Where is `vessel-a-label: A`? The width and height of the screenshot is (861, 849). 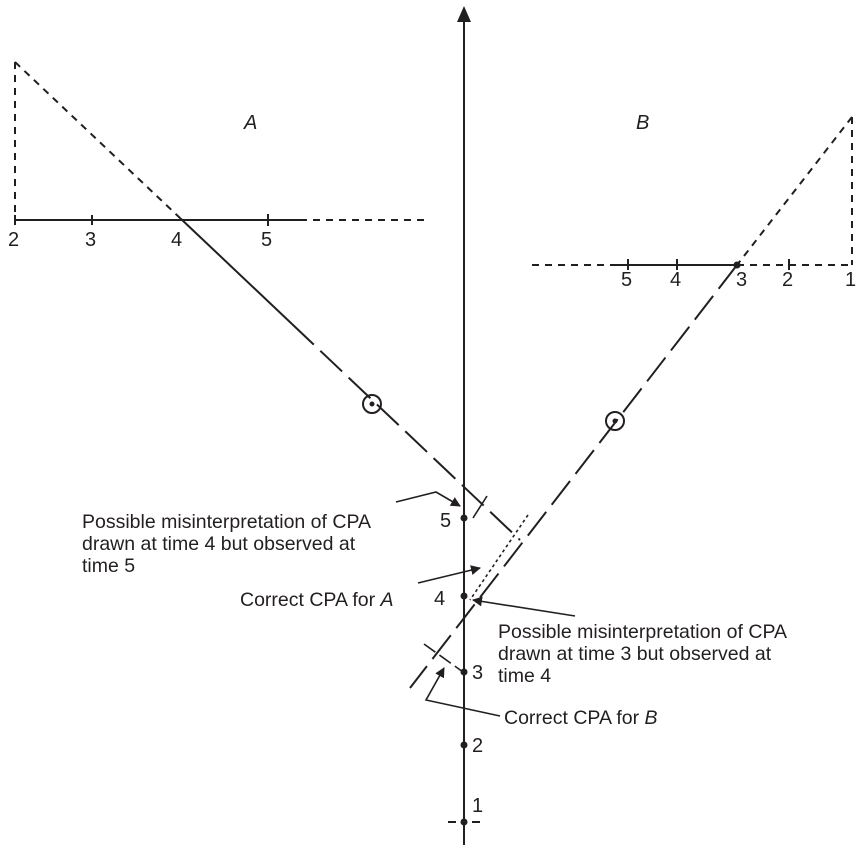 vessel-a-label: A is located at coordinates (250, 123).